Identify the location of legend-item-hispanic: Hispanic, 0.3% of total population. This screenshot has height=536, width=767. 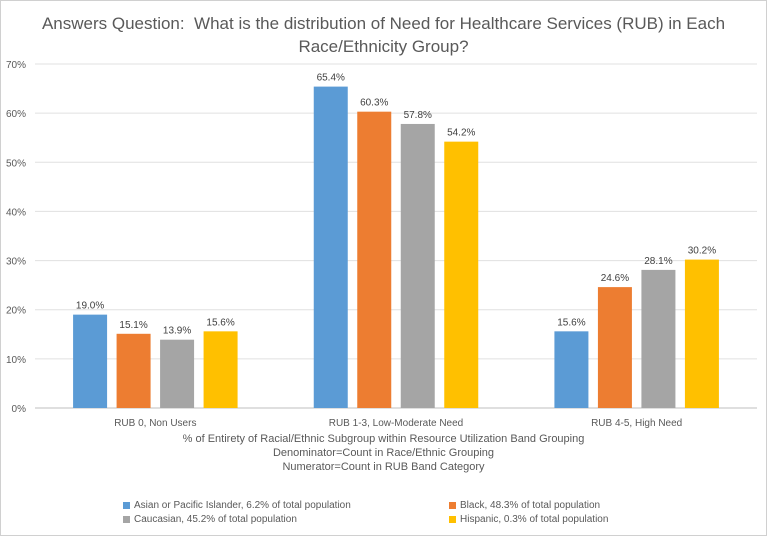
(528, 519).